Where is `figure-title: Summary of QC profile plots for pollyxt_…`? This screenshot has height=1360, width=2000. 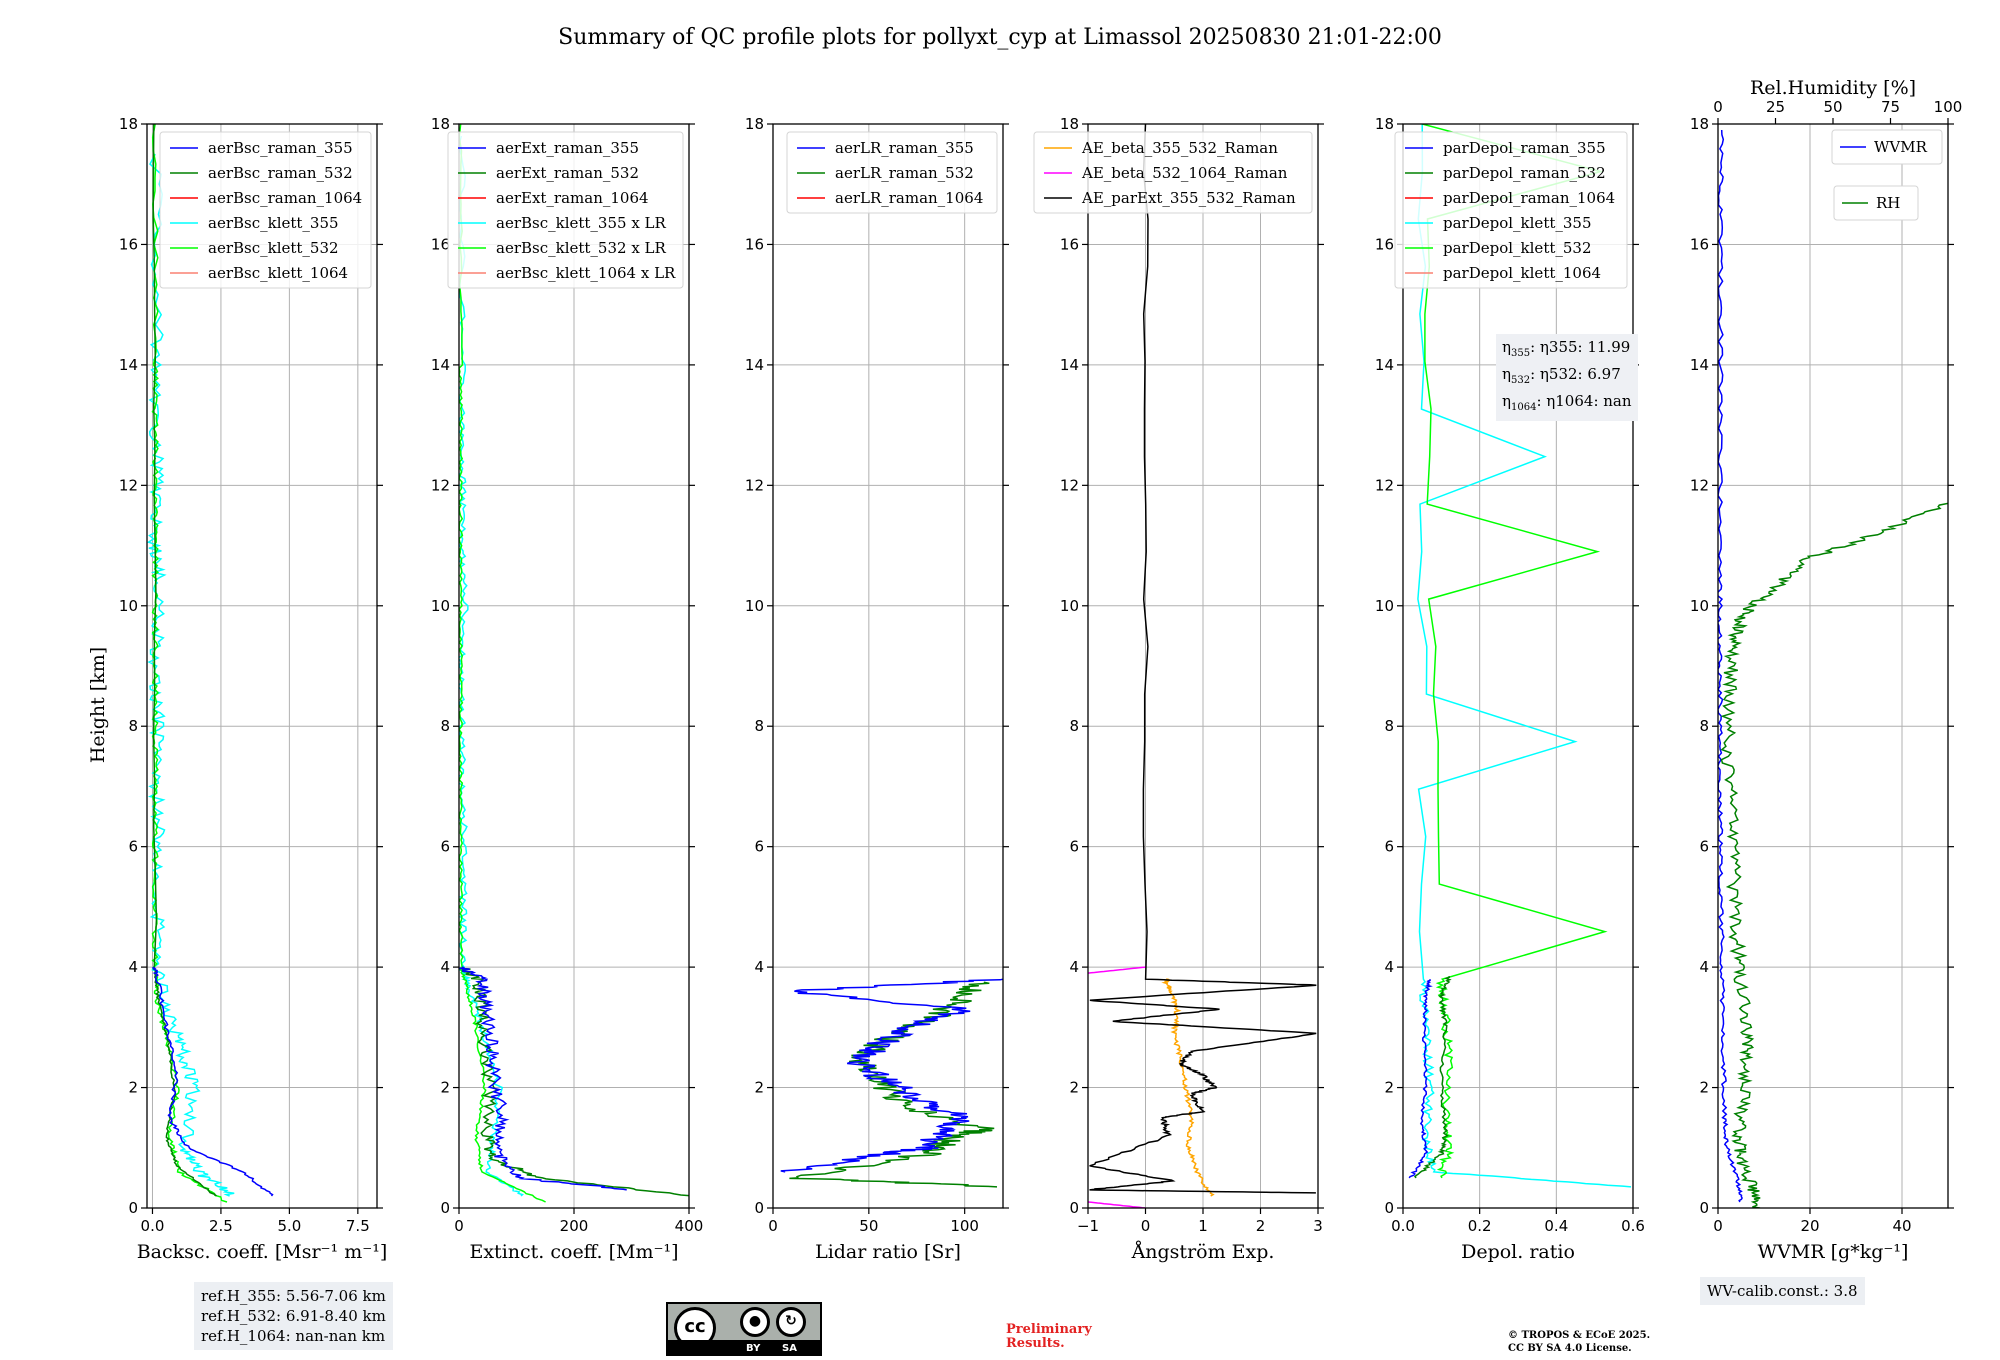 figure-title: Summary of QC profile plots for pollyxt_… is located at coordinates (1000, 37).